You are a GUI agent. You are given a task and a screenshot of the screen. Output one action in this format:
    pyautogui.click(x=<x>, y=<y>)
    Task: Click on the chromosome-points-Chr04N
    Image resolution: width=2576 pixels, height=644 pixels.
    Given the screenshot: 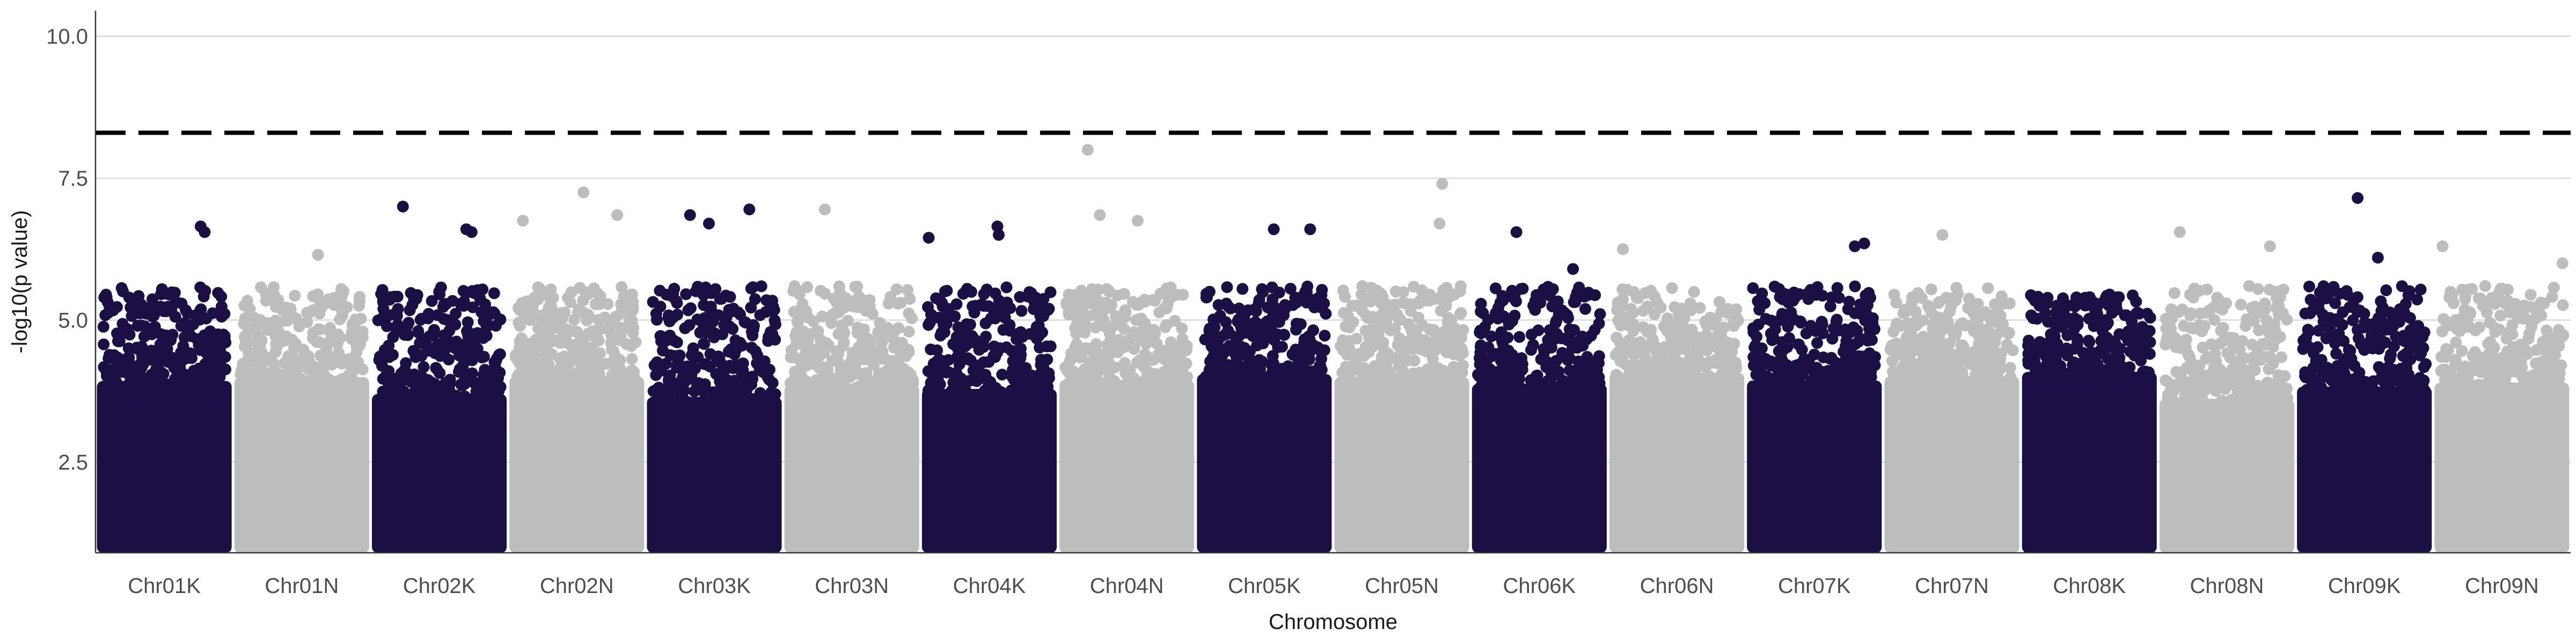 What is the action you would take?
    pyautogui.click(x=1127, y=417)
    